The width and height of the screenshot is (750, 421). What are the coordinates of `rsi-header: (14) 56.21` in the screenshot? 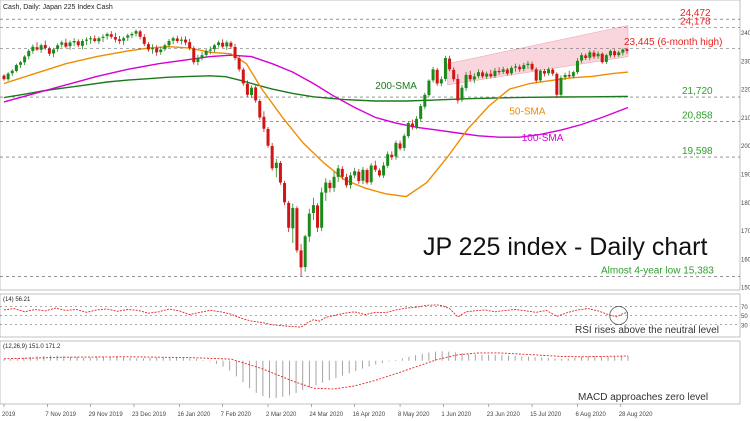 It's located at (17, 300).